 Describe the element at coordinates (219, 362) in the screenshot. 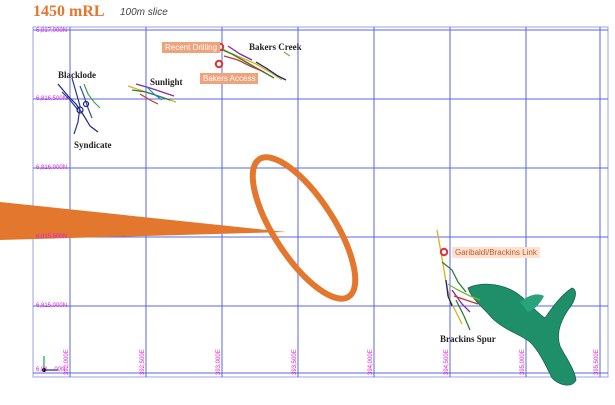

I see `easting-label: 393,000E` at that location.